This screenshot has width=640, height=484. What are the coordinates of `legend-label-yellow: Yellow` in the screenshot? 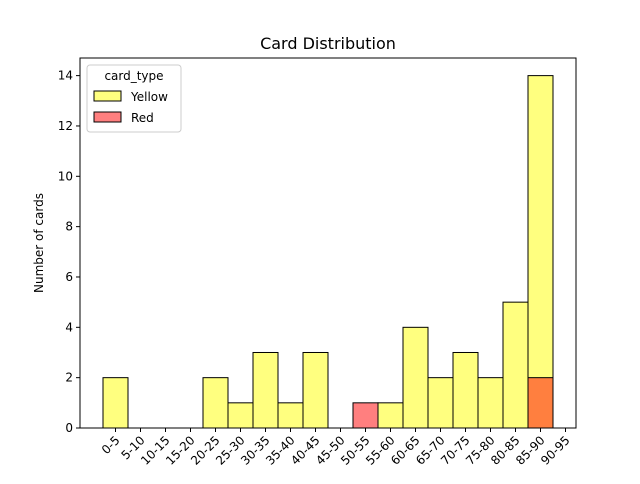 It's located at (149, 97).